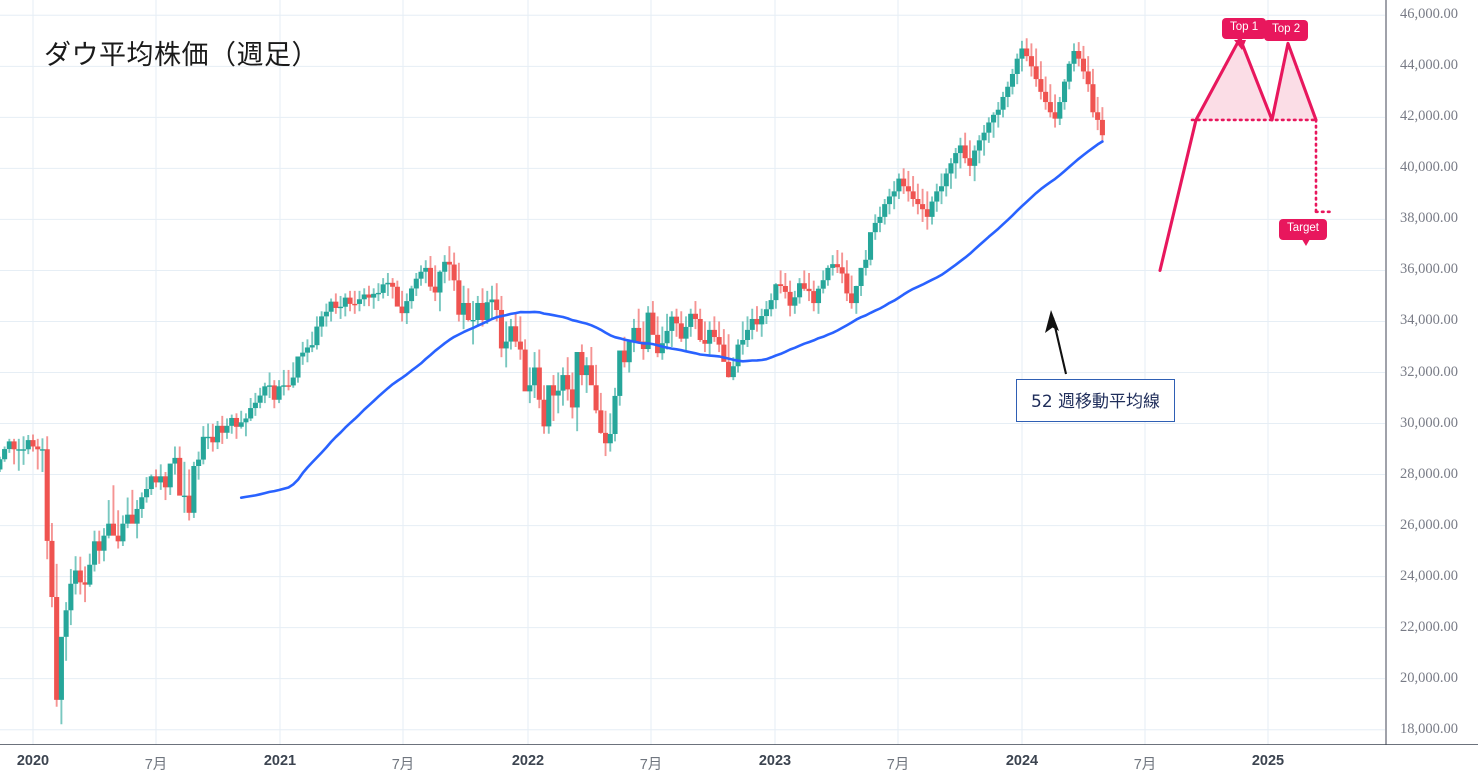 The image size is (1478, 779). Describe the element at coordinates (1429, 728) in the screenshot. I see `price-axis-label: 18,000.00` at that location.